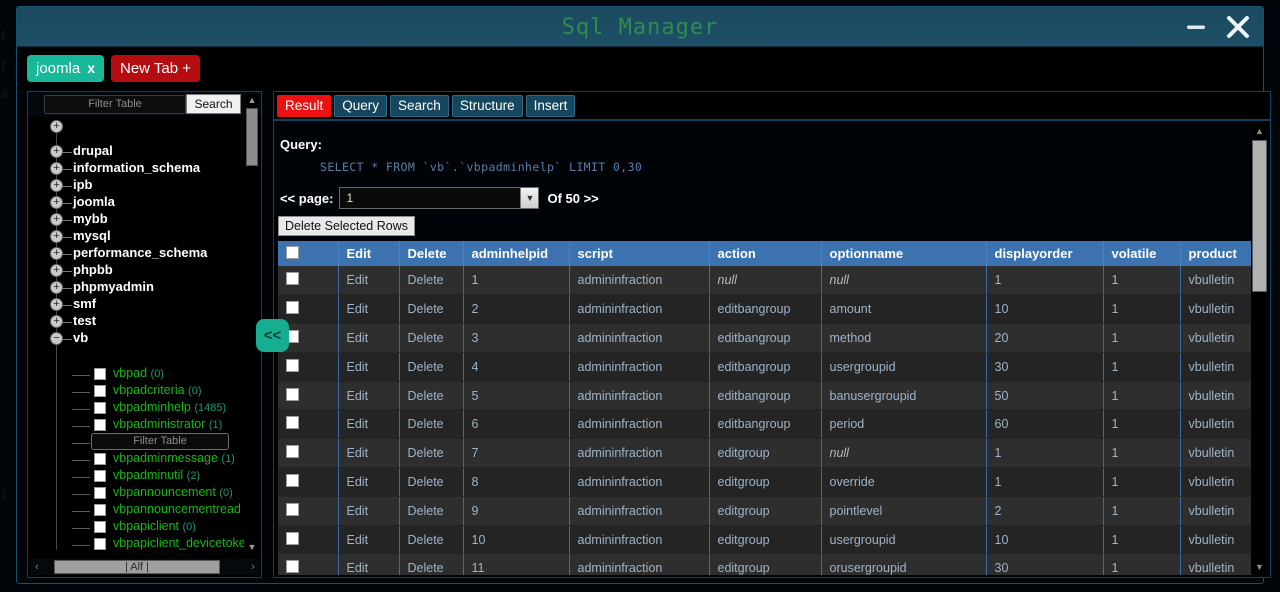 Image resolution: width=1280 pixels, height=592 pixels. I want to click on list-item: vbpannouncement (0), so click(136, 493).